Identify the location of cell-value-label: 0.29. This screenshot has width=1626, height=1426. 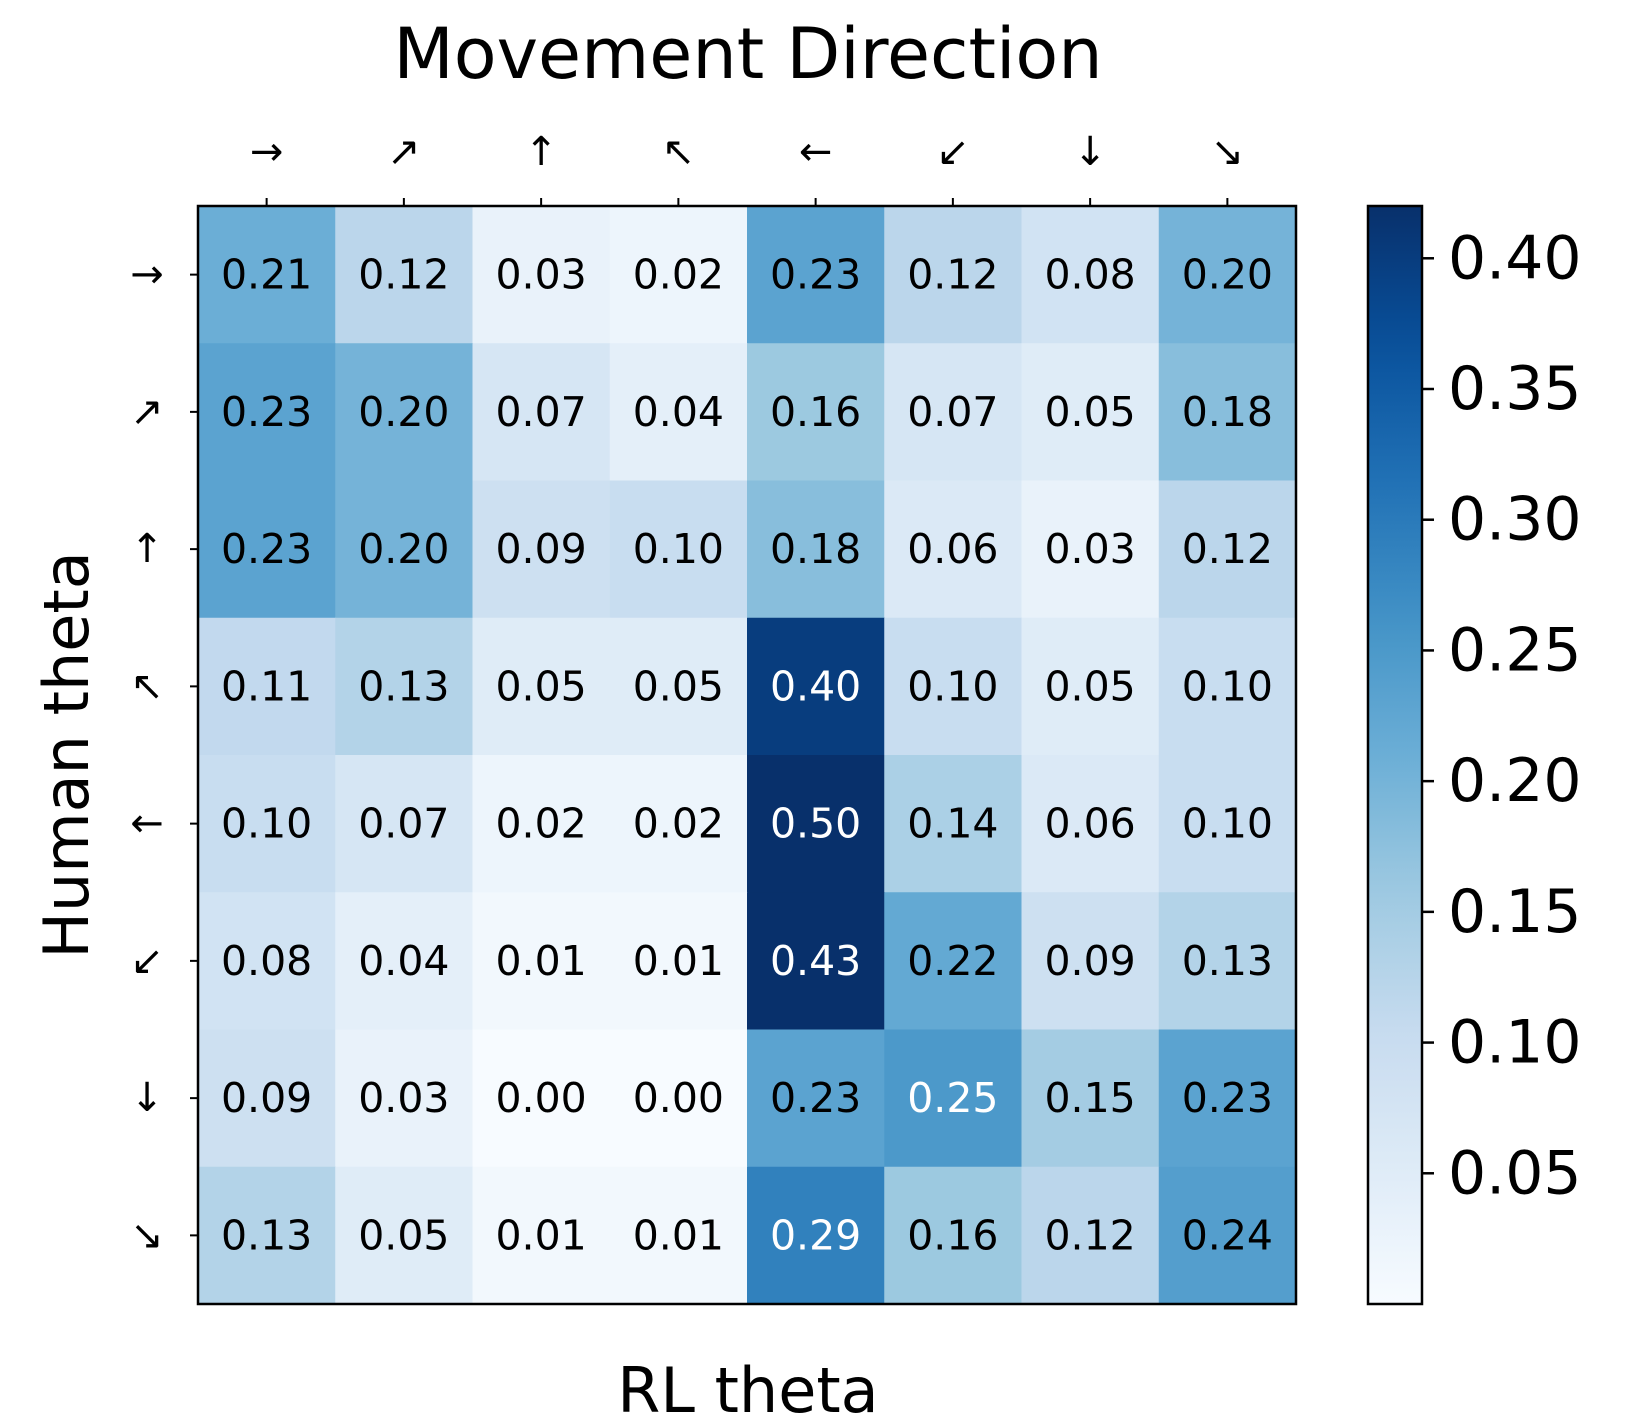
(815, 1235).